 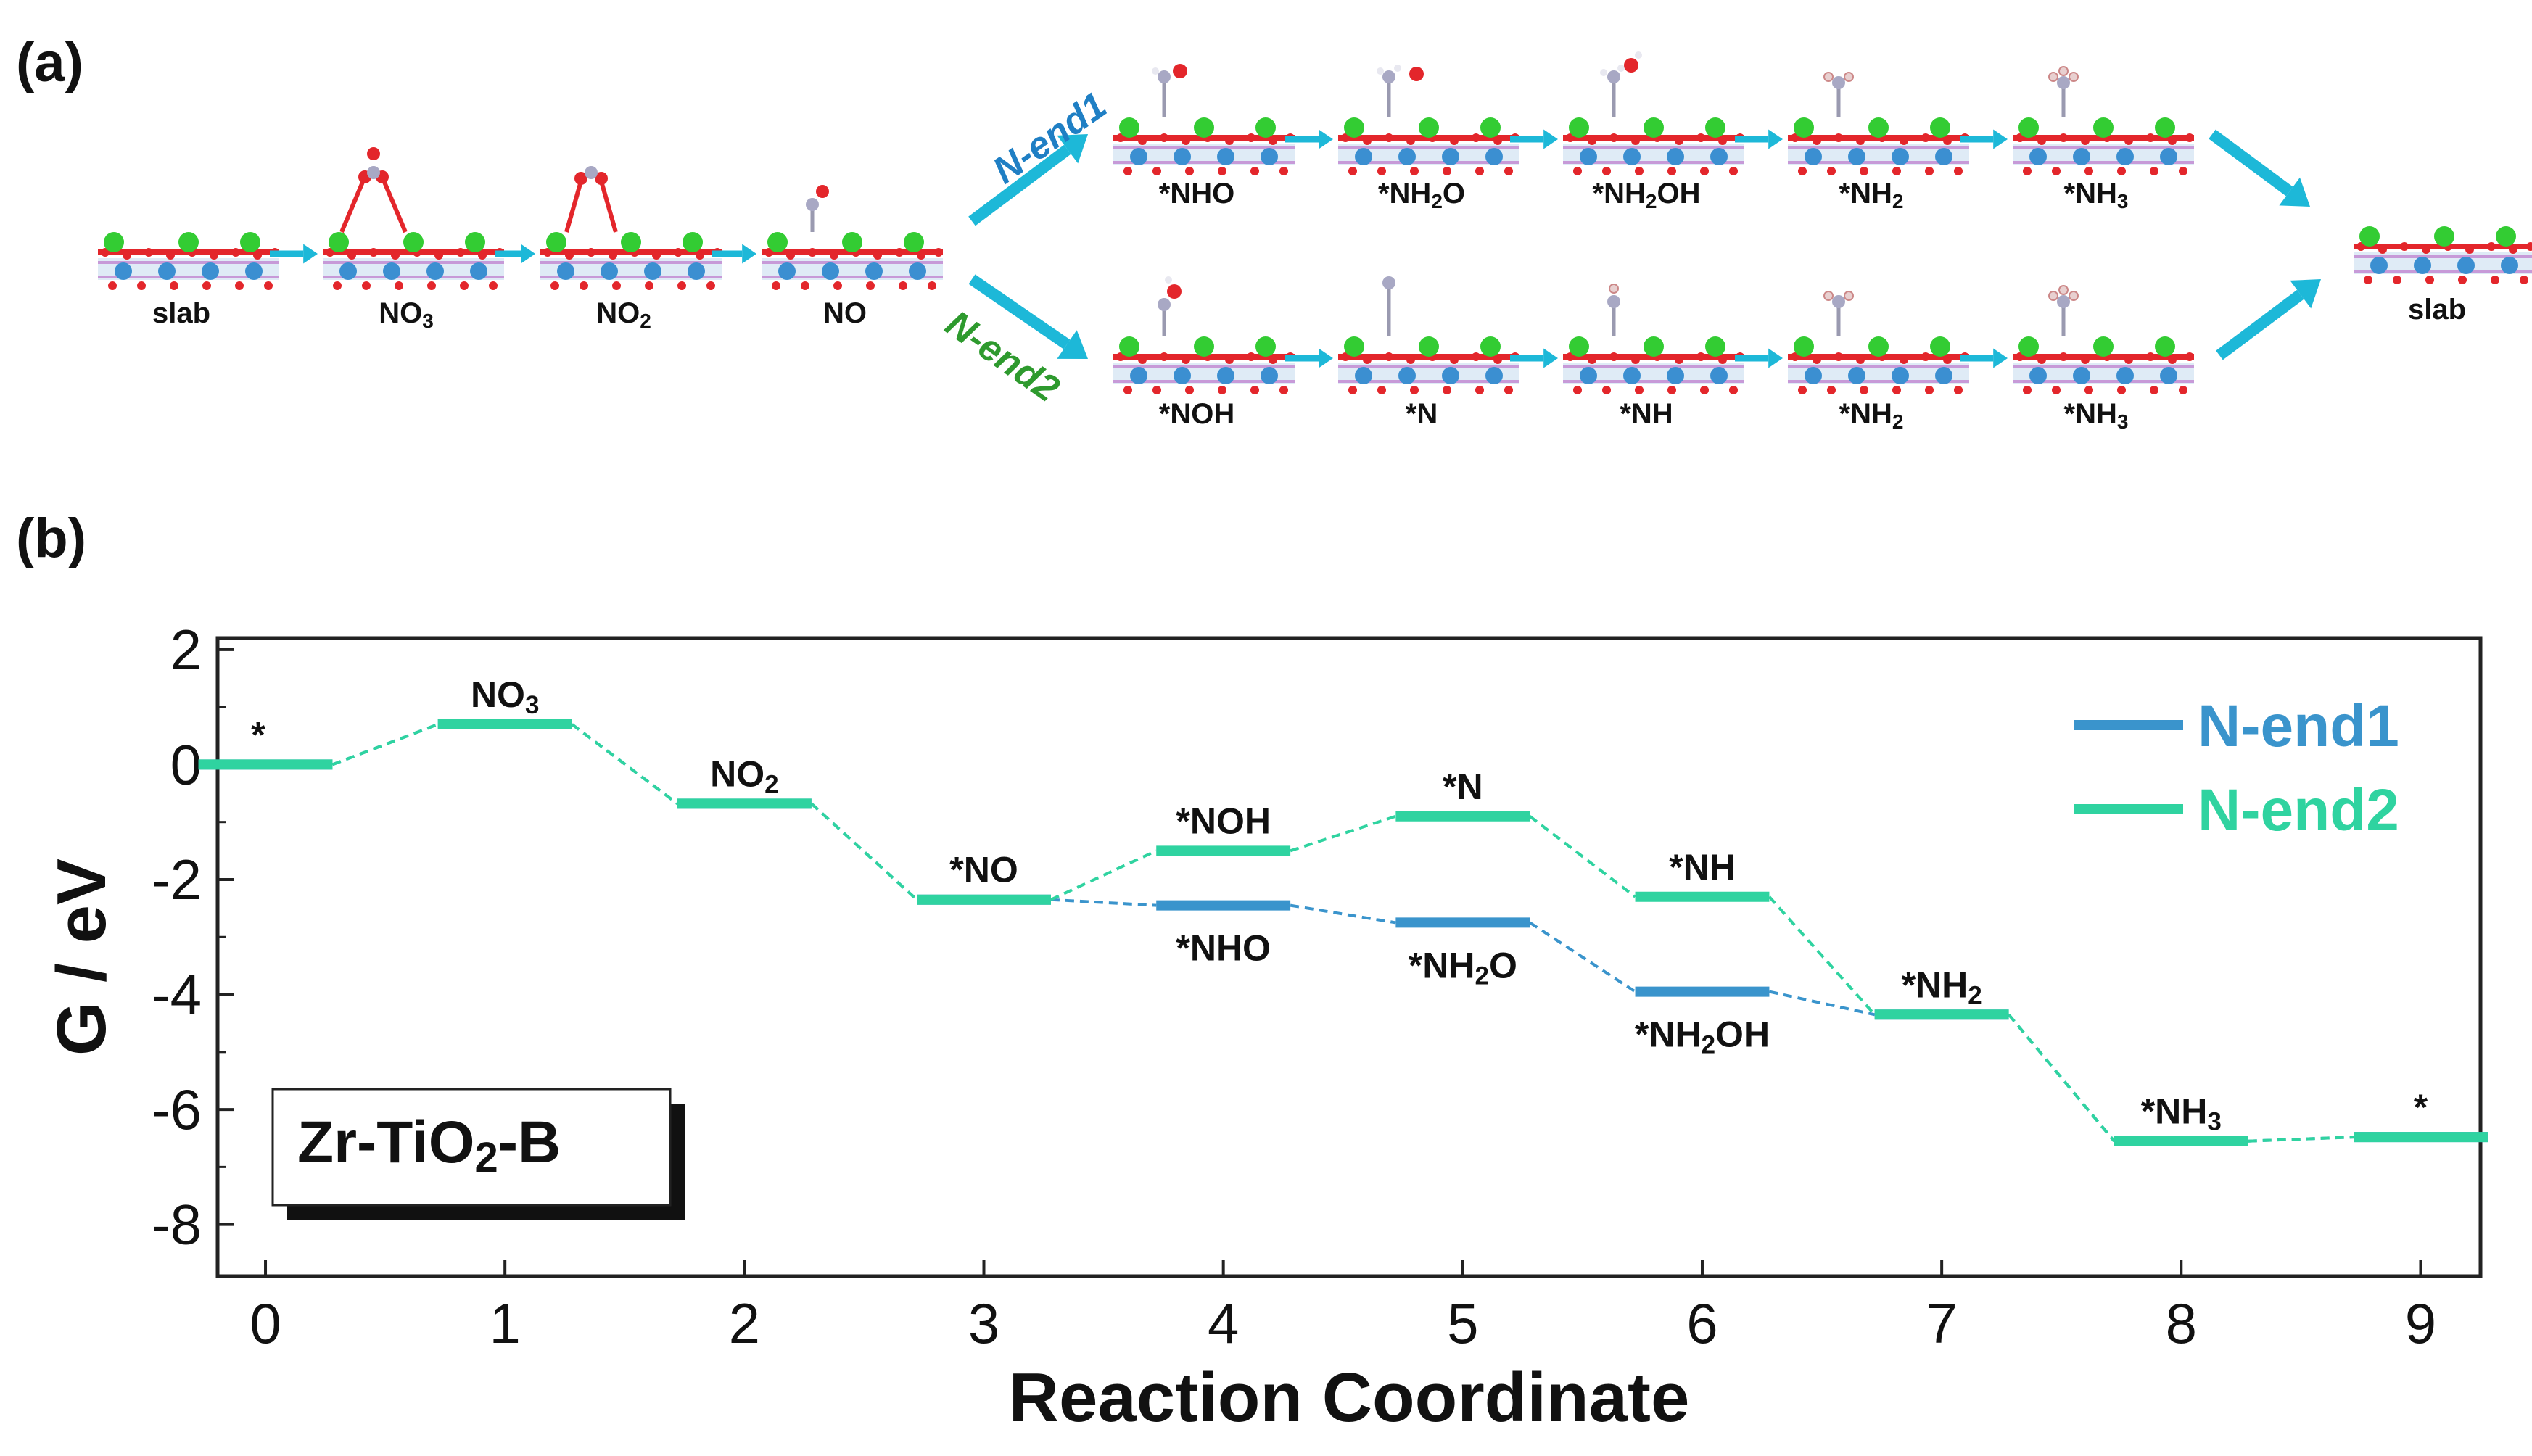 I want to click on structure-no-label: NO, so click(x=845, y=313).